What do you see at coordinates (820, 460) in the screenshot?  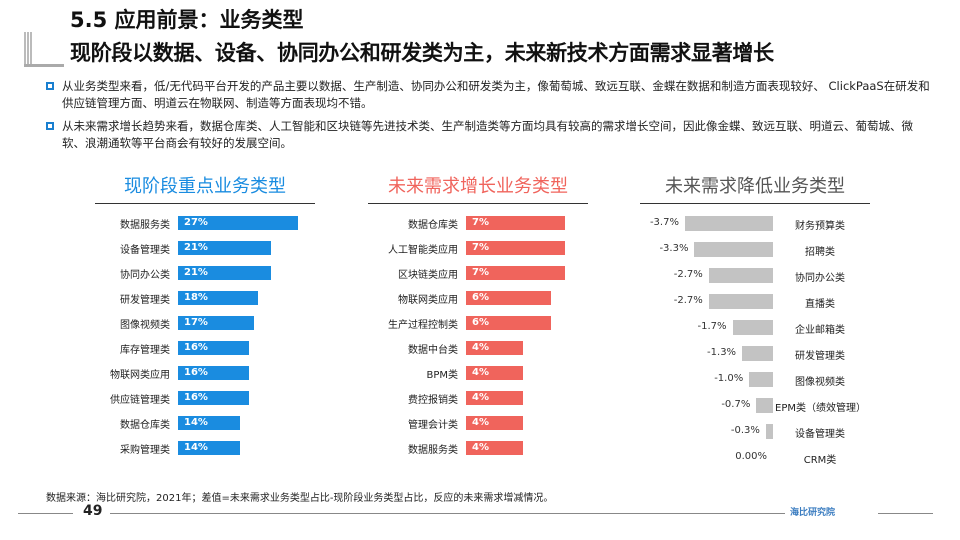 I see `category-label: CRM类` at bounding box center [820, 460].